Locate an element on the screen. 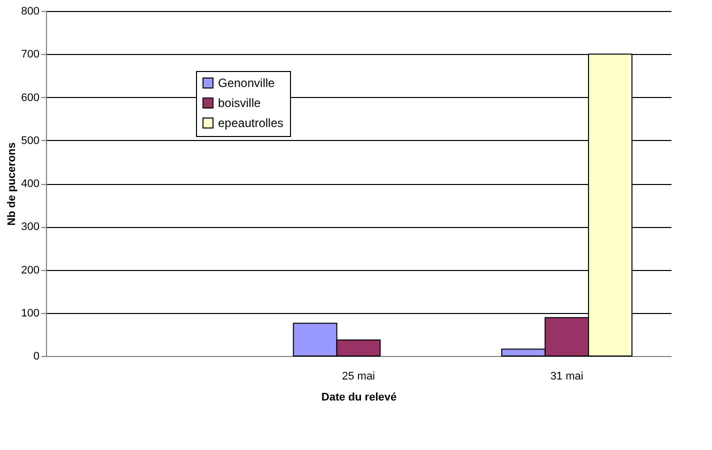  x-tick-label: 31 mai is located at coordinates (567, 376).